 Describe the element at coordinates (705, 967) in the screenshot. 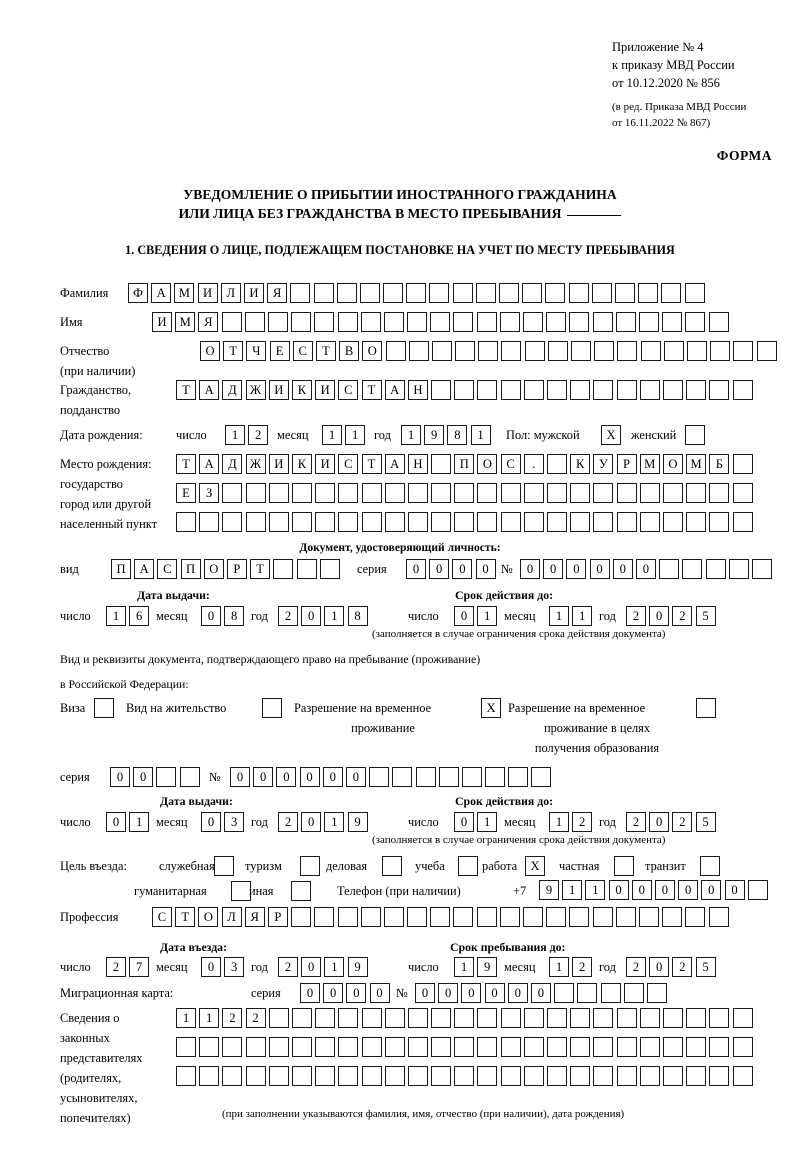

I see `char-cell: 5` at that location.